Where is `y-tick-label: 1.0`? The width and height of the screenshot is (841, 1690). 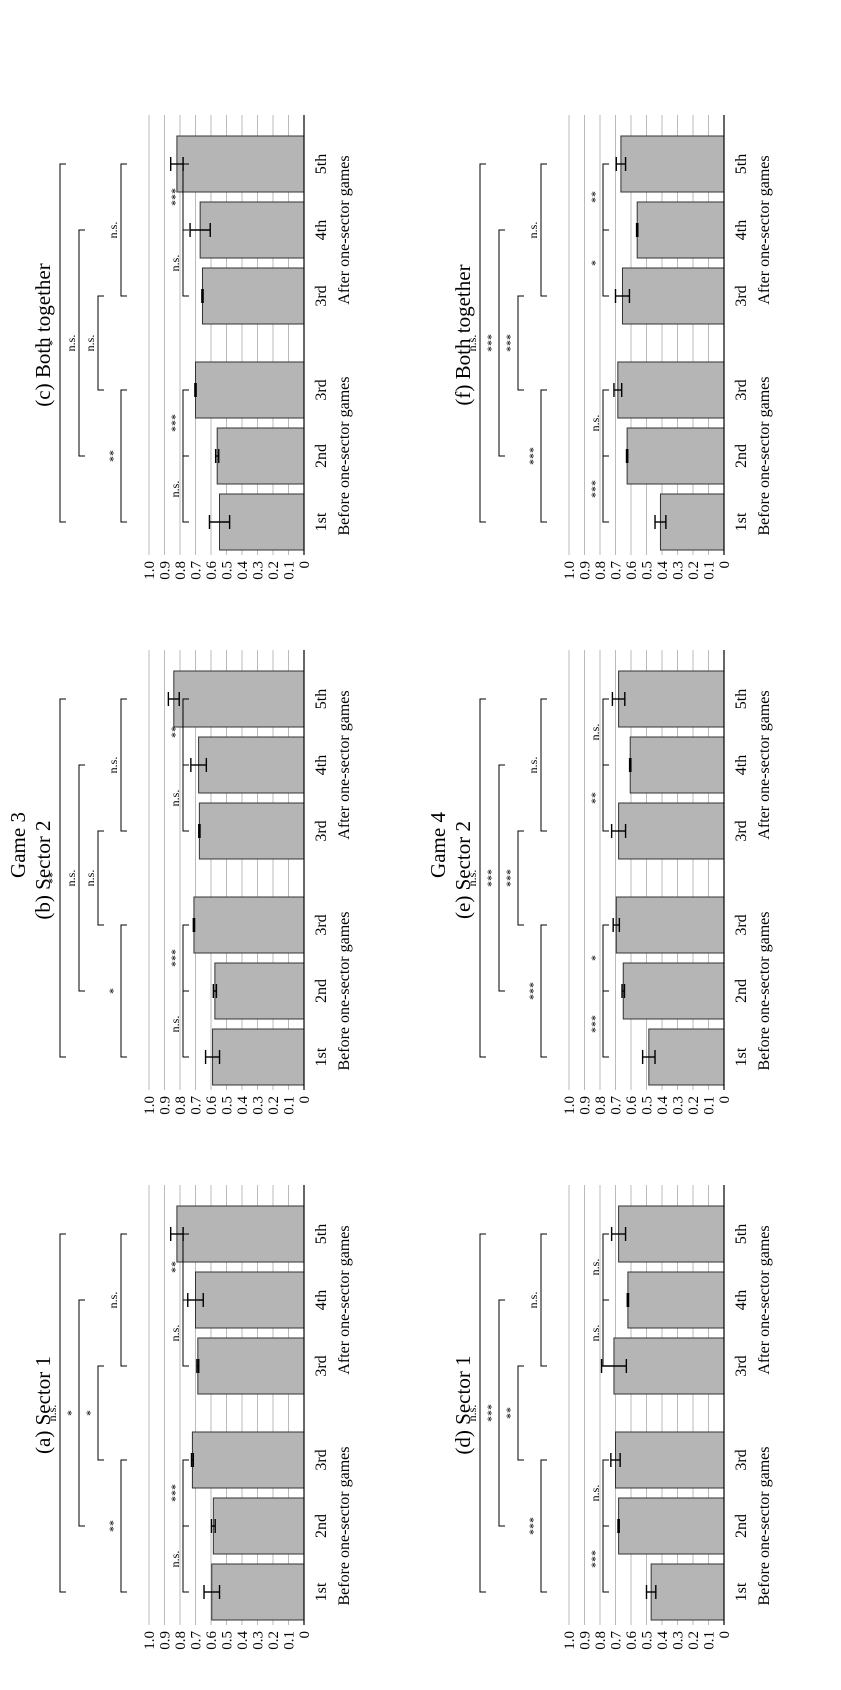 y-tick-label: 1.0 is located at coordinates (570, 1640).